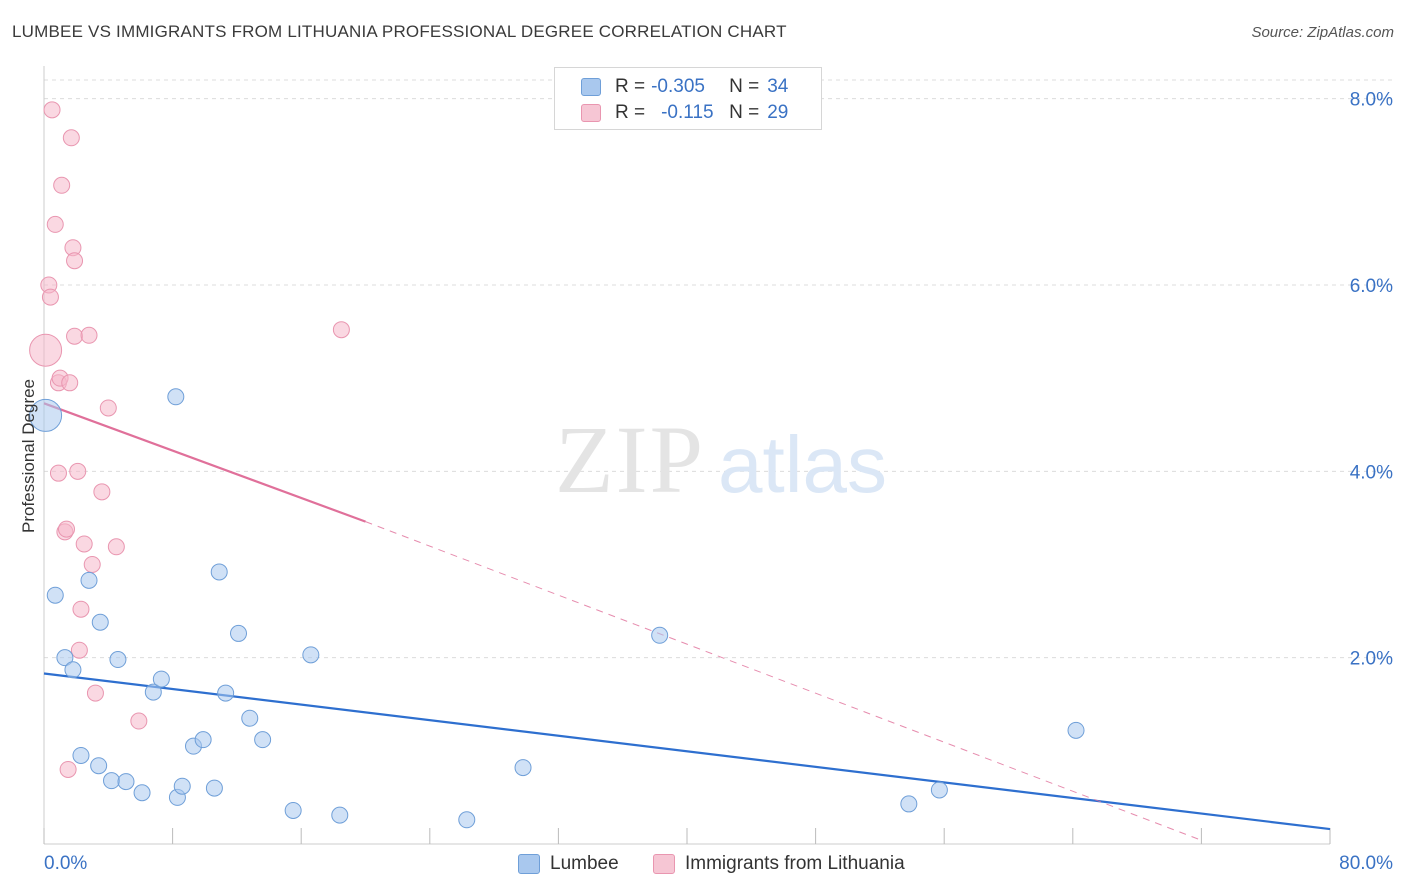 The image size is (1406, 892). I want to click on source-credit: Source: ZipAtlas.com, so click(1322, 32).